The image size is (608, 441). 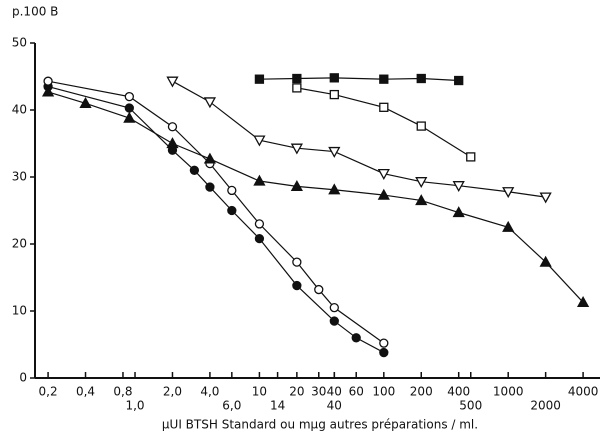 What do you see at coordinates (23, 378) in the screenshot?
I see `y-tick-label: 0` at bounding box center [23, 378].